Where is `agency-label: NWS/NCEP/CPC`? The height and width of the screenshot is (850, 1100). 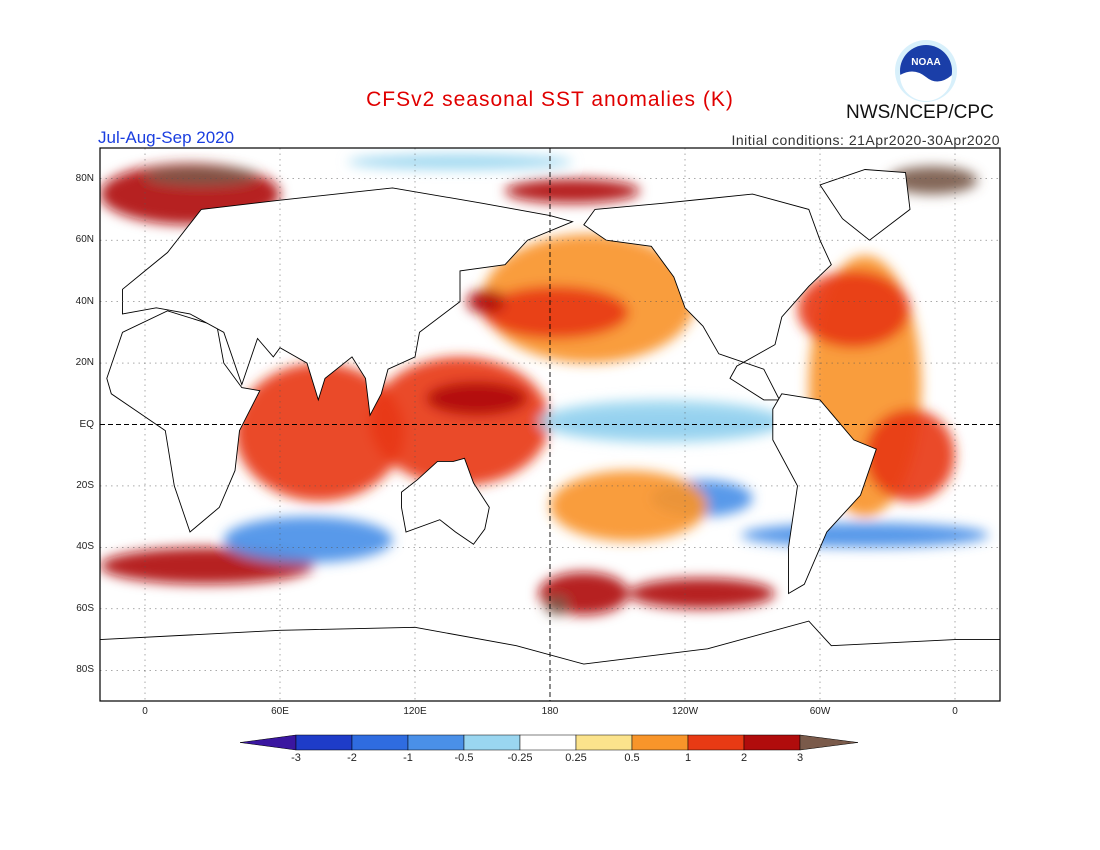 agency-label: NWS/NCEP/CPC is located at coordinates (920, 112).